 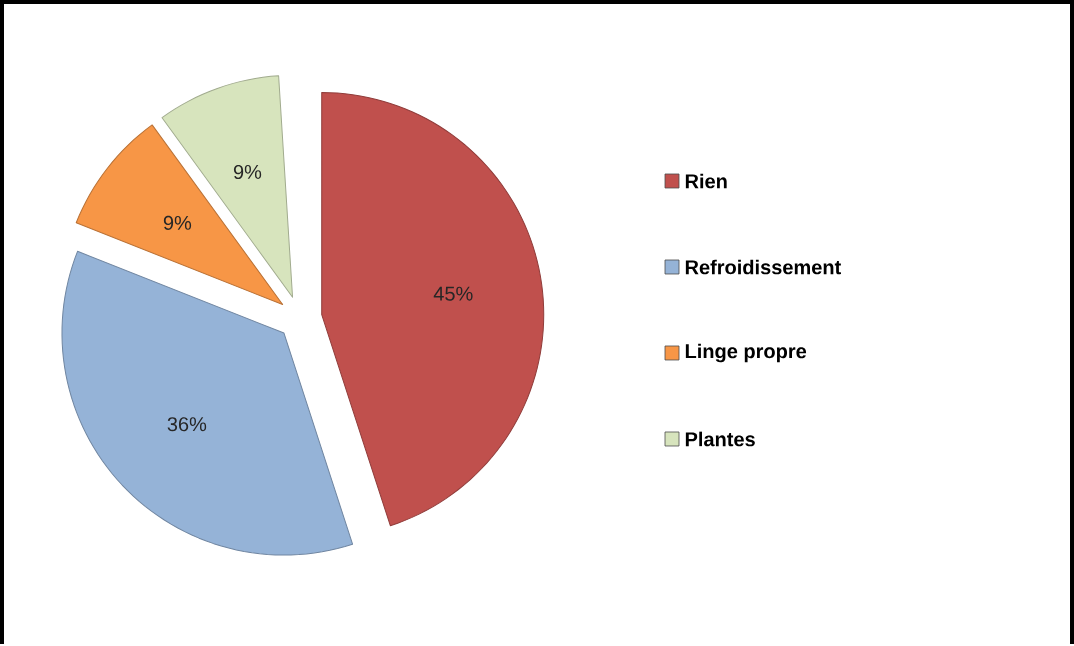 What do you see at coordinates (187, 424) in the screenshot?
I see `data-label: 36%` at bounding box center [187, 424].